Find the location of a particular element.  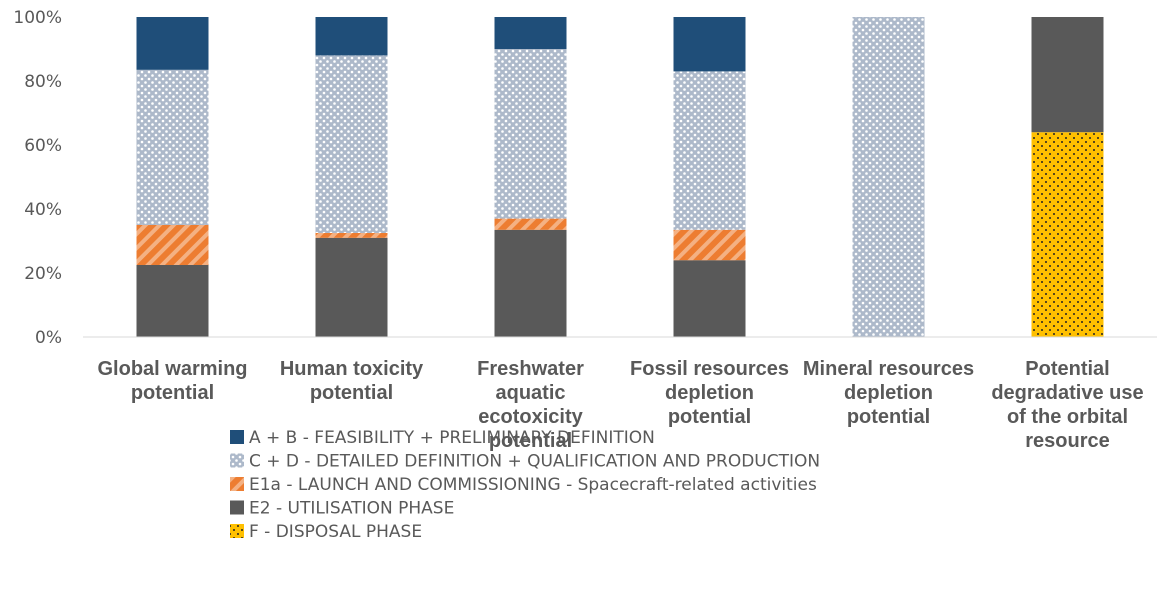

x-tick-label-line: degradative use is located at coordinates (1067, 393).